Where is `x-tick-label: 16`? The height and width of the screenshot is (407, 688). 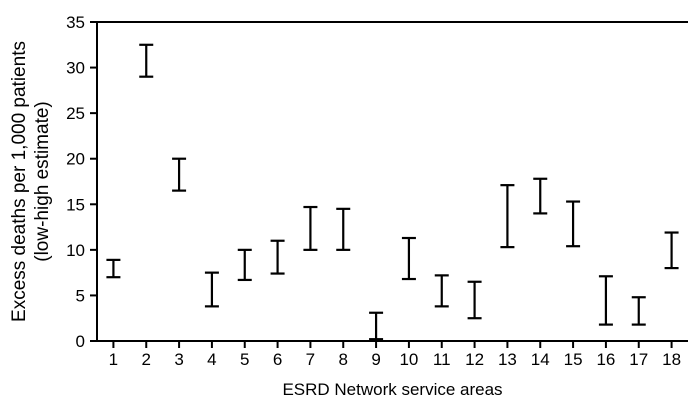
x-tick-label: 16 is located at coordinates (605, 359).